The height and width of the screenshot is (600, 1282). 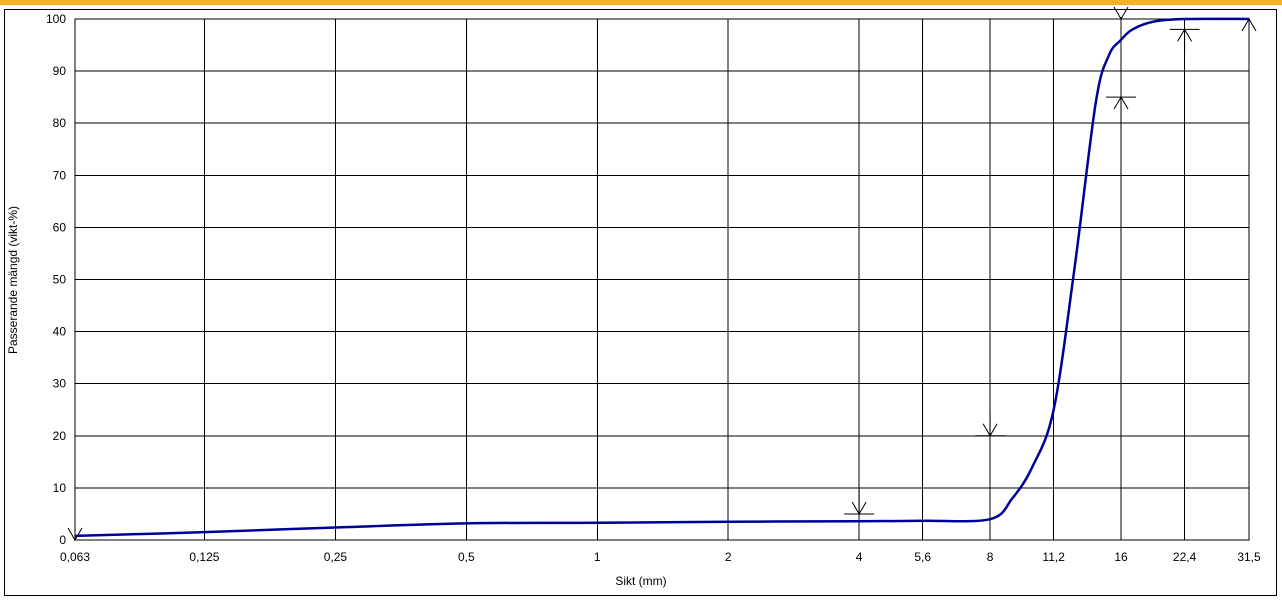 What do you see at coordinates (660, 557) in the screenshot?
I see `x-tick-labels: 0,063 0,125 0,25 0,5 1 2 4 5,6 8 11,2 16 22,4 31,5` at bounding box center [660, 557].